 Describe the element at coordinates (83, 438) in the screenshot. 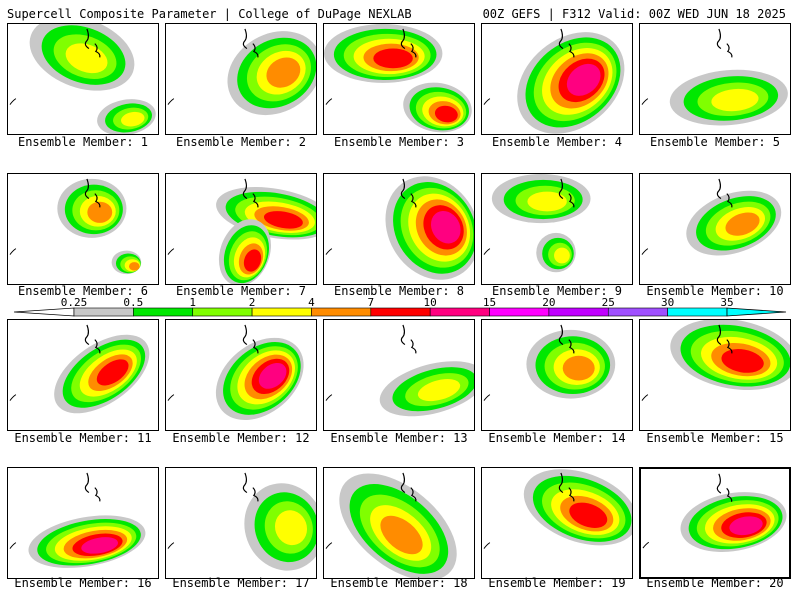

I see `ensemble-member-label: Ensemble Member: 11` at that location.